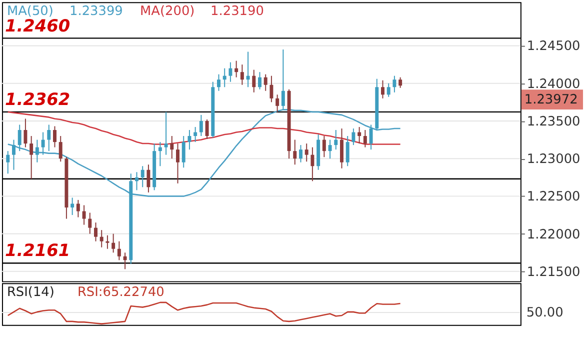  What do you see at coordinates (37, 98) in the screenshot?
I see `ref-line-label: 1.2362` at bounding box center [37, 98].